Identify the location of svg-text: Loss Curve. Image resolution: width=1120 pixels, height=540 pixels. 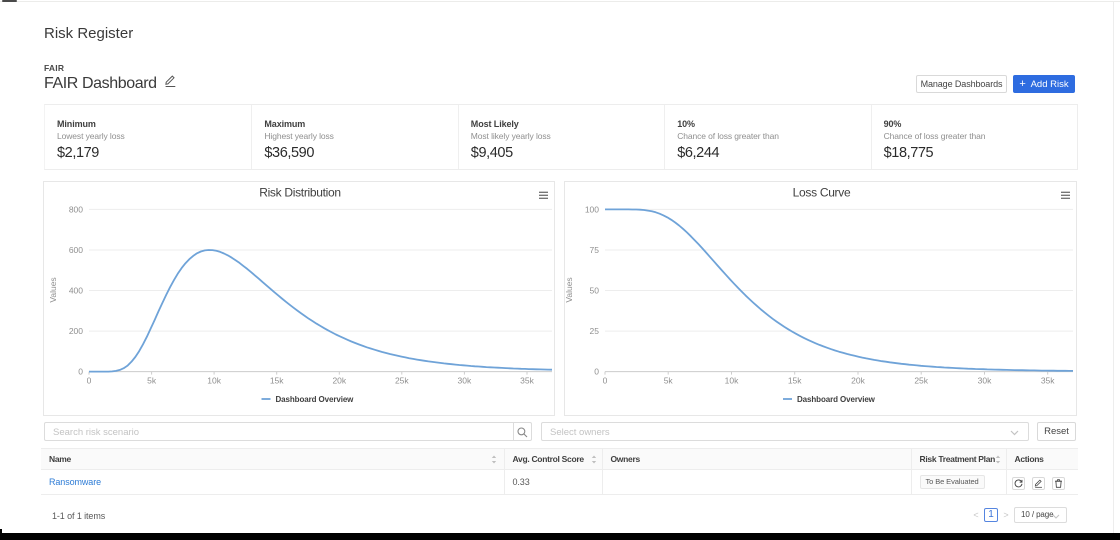
(822, 193).